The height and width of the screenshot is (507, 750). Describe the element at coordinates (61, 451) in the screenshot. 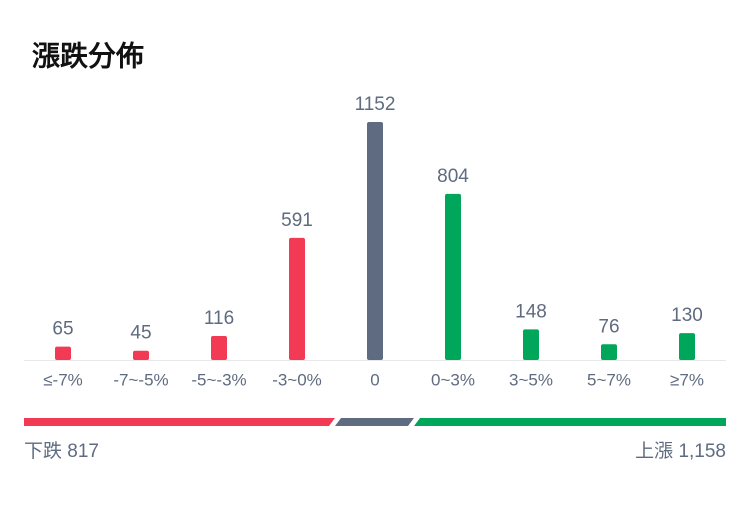

I see `down-summary: 下跌 817` at that location.